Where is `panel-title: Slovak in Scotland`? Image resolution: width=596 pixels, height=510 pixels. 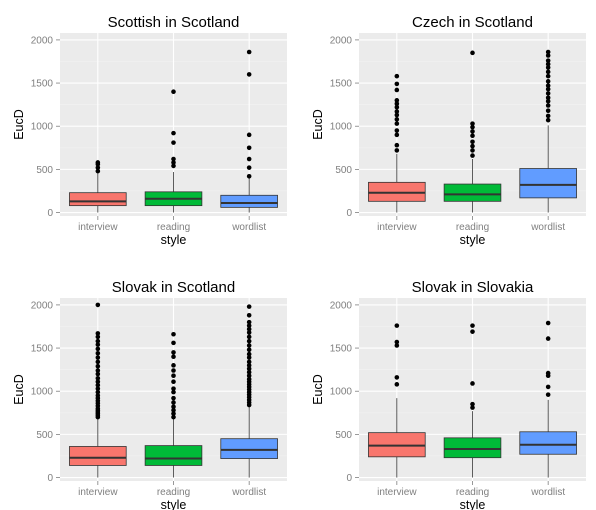
panel-title: Slovak in Scotland is located at coordinates (173, 287).